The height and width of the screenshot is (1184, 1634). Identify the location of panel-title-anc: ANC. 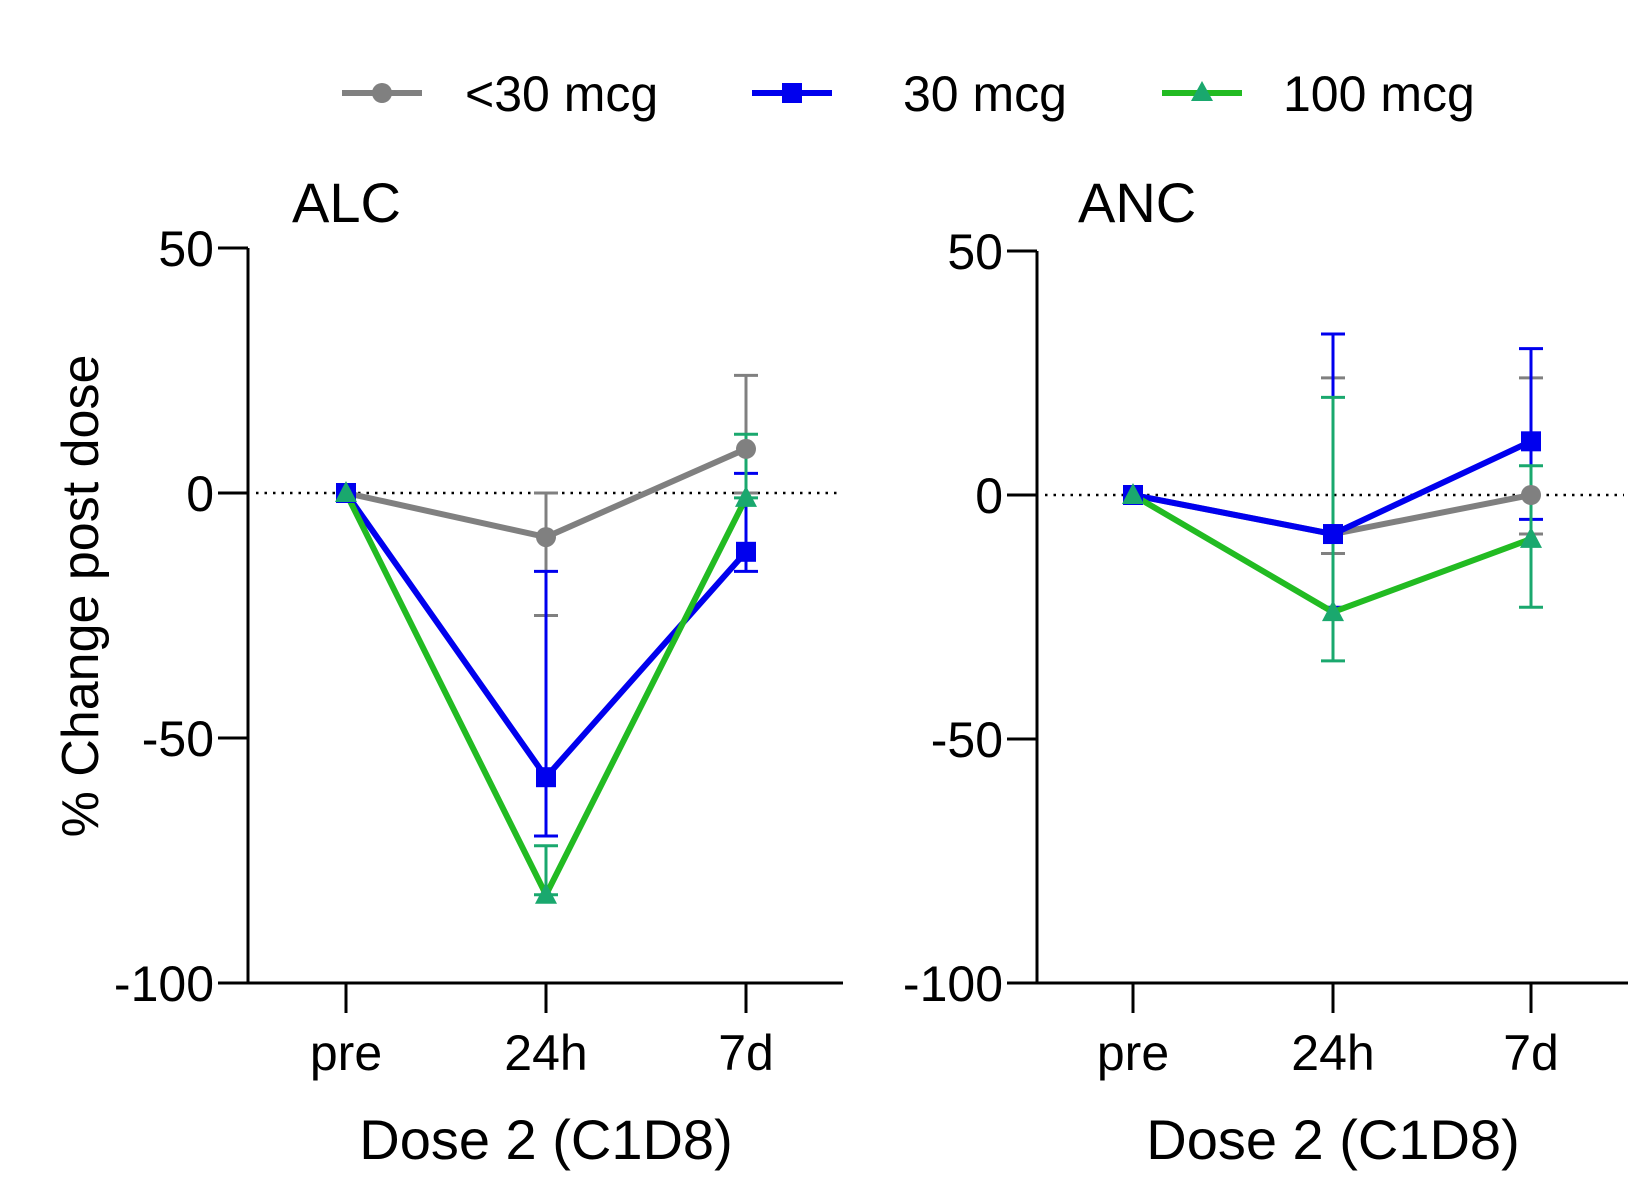
(1137, 202).